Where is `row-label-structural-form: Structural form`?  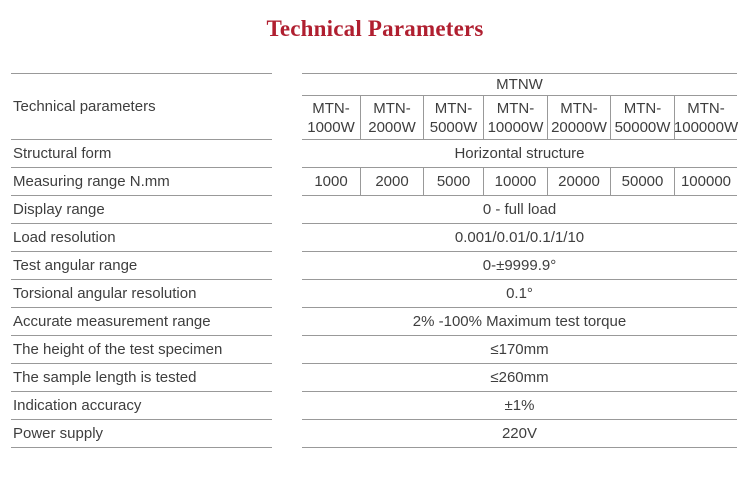 row-label-structural-form: Structural form is located at coordinates (141, 154).